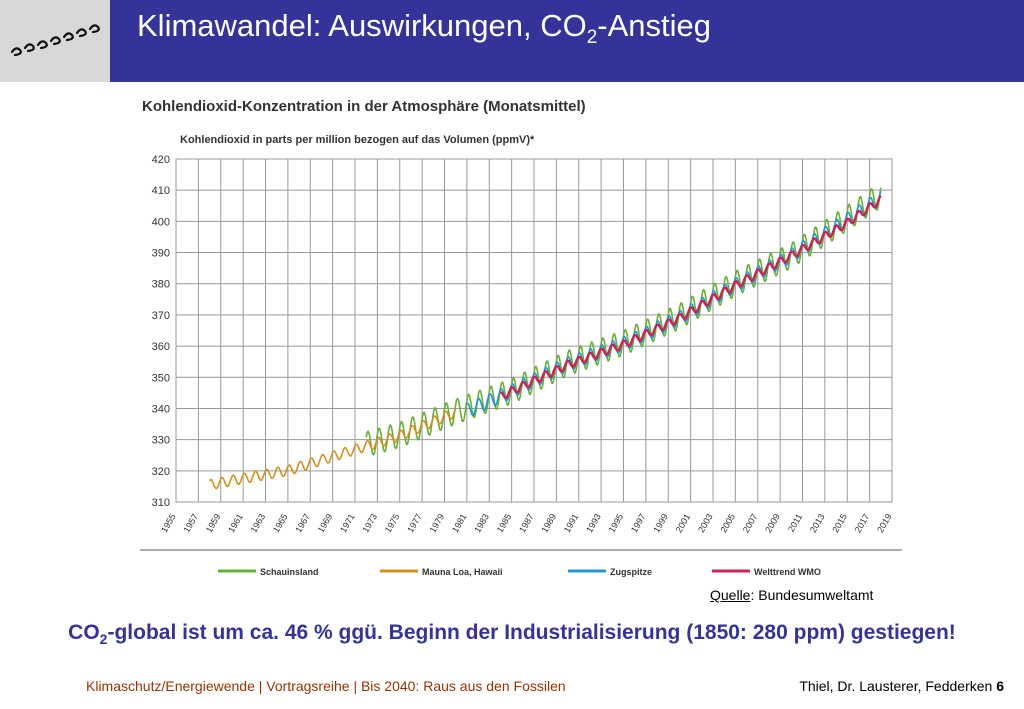 The height and width of the screenshot is (709, 1024). Describe the element at coordinates (168, 523) in the screenshot. I see `x-tick-label: 1955` at that location.